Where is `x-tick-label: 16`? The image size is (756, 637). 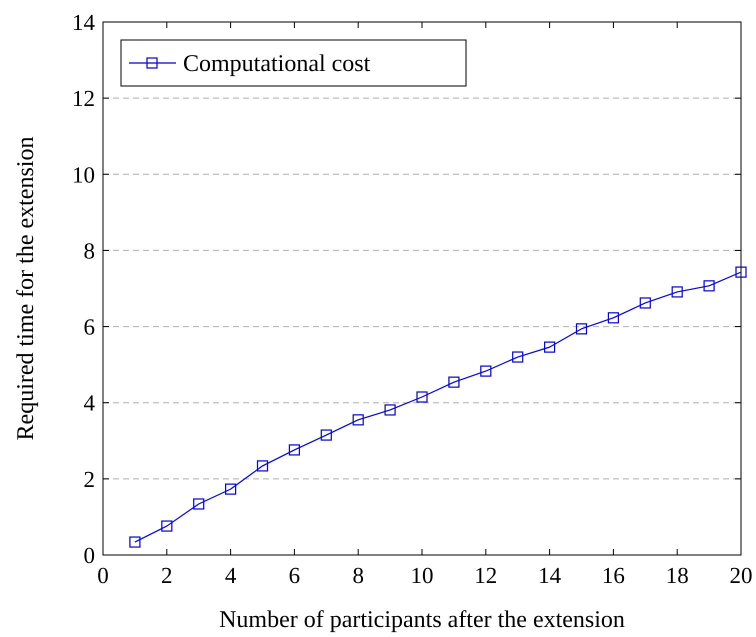 x-tick-label: 16 is located at coordinates (613, 575).